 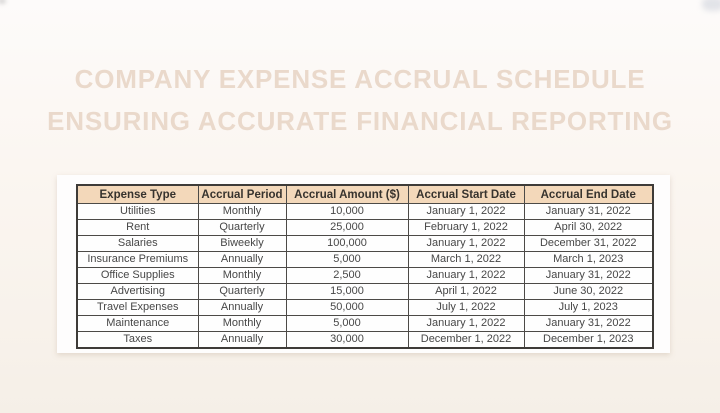 I want to click on table-cell-expense-type: Utilities, so click(x=137, y=211).